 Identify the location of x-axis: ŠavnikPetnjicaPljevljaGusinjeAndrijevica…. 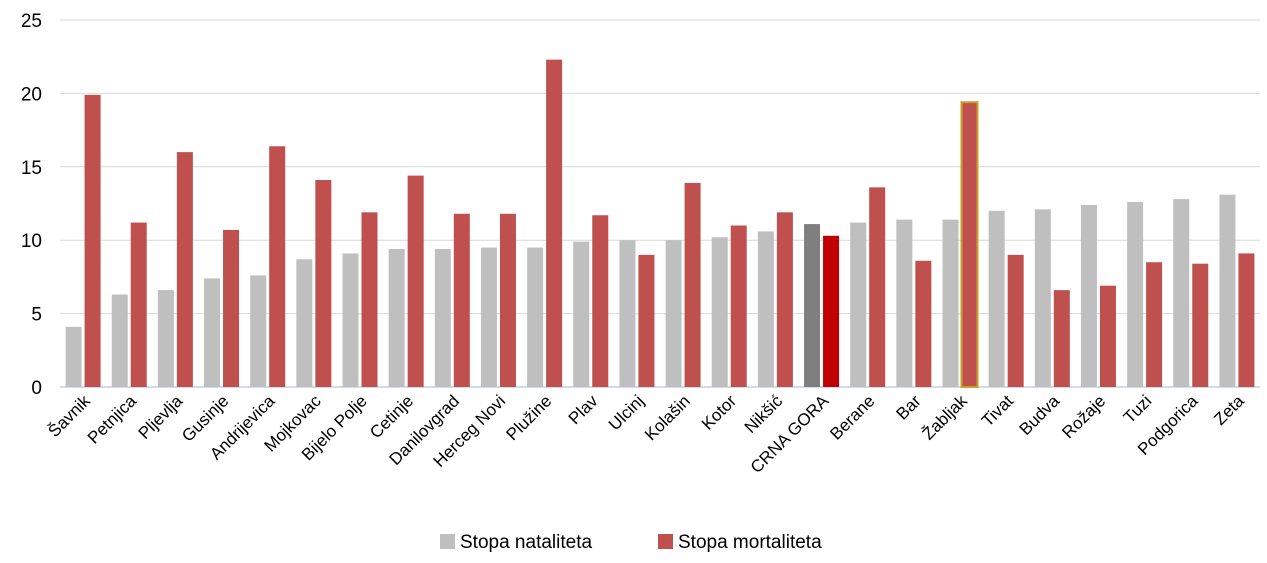
(646, 434).